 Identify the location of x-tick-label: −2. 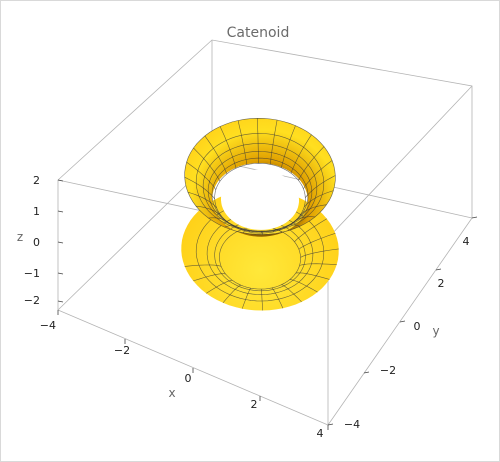
(122, 350).